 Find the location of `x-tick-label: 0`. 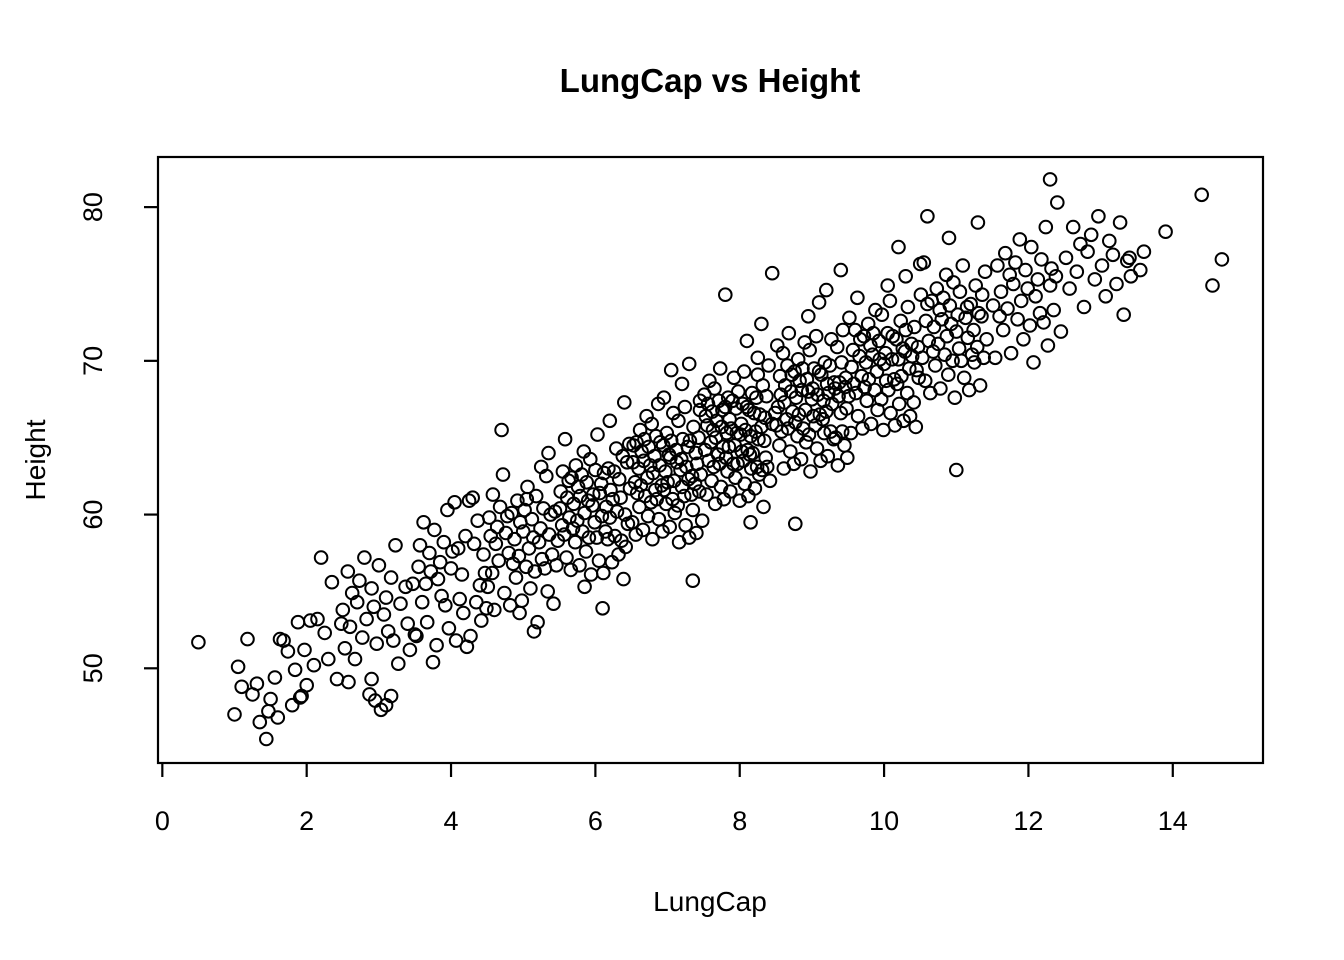

x-tick-label: 0 is located at coordinates (162, 821).